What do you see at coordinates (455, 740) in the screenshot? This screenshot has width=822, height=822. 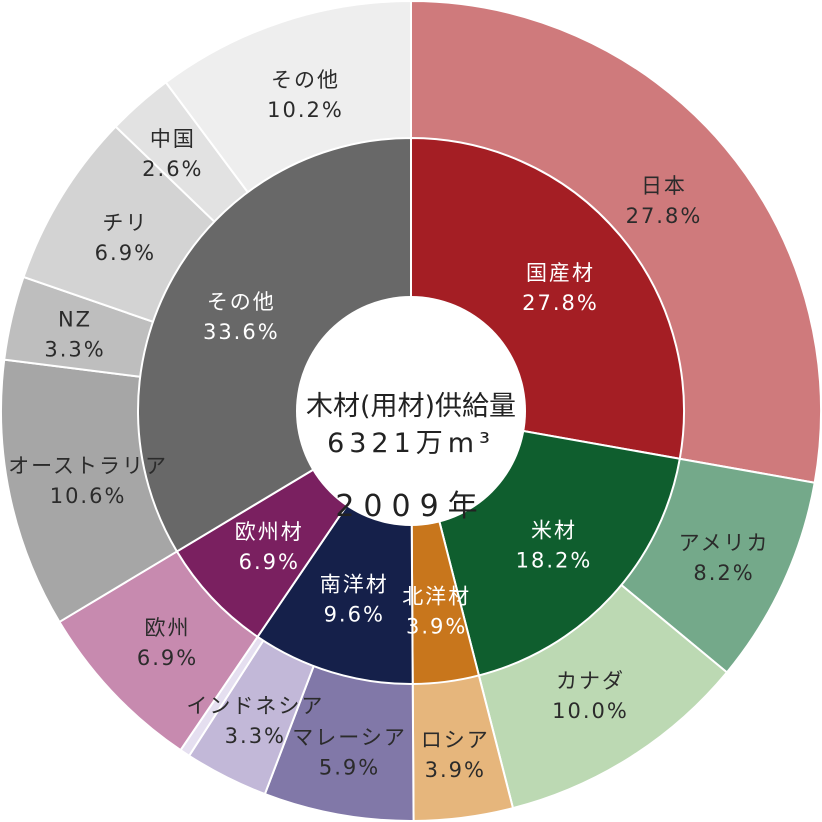 I see `outer-label-3: ロシア` at bounding box center [455, 740].